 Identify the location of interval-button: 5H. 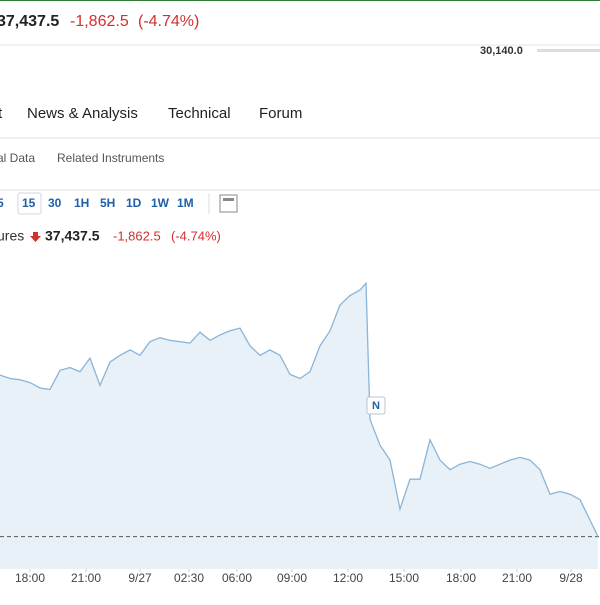
(107, 203).